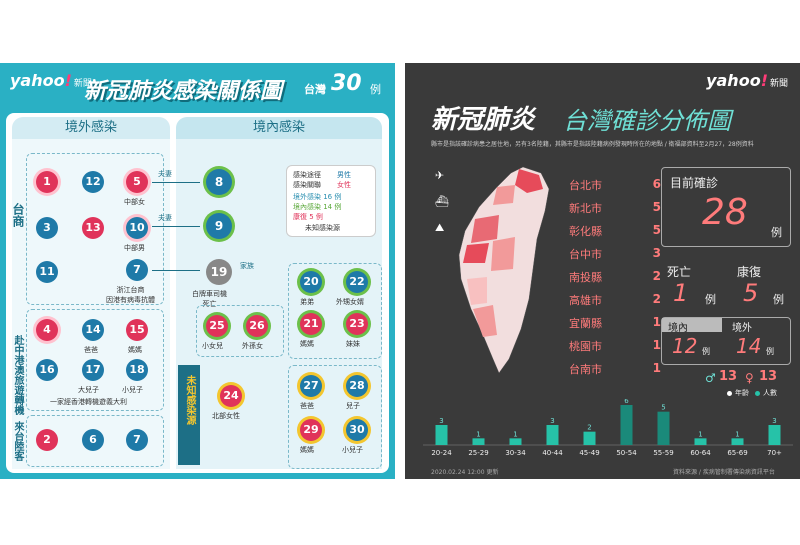  Describe the element at coordinates (353, 344) in the screenshot. I see `caption-case-23: 妹妹` at that location.